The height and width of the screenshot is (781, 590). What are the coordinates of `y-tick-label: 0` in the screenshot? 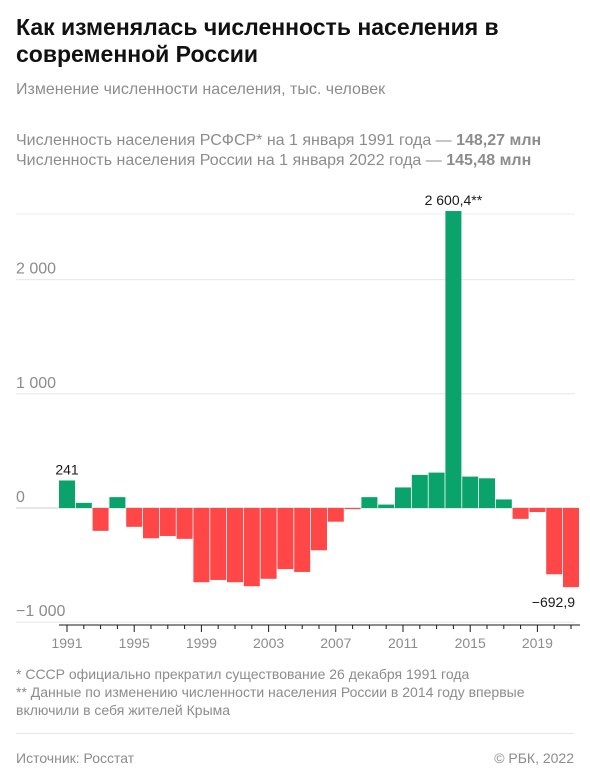 It's located at (20, 497).